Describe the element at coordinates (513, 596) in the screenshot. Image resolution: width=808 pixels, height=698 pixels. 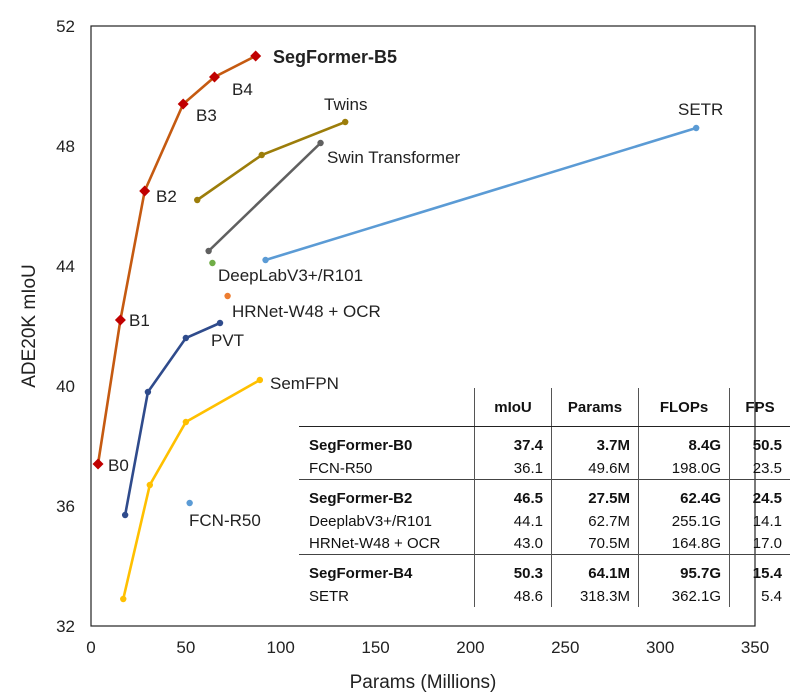
I see `table-cell: 48.6` at that location.